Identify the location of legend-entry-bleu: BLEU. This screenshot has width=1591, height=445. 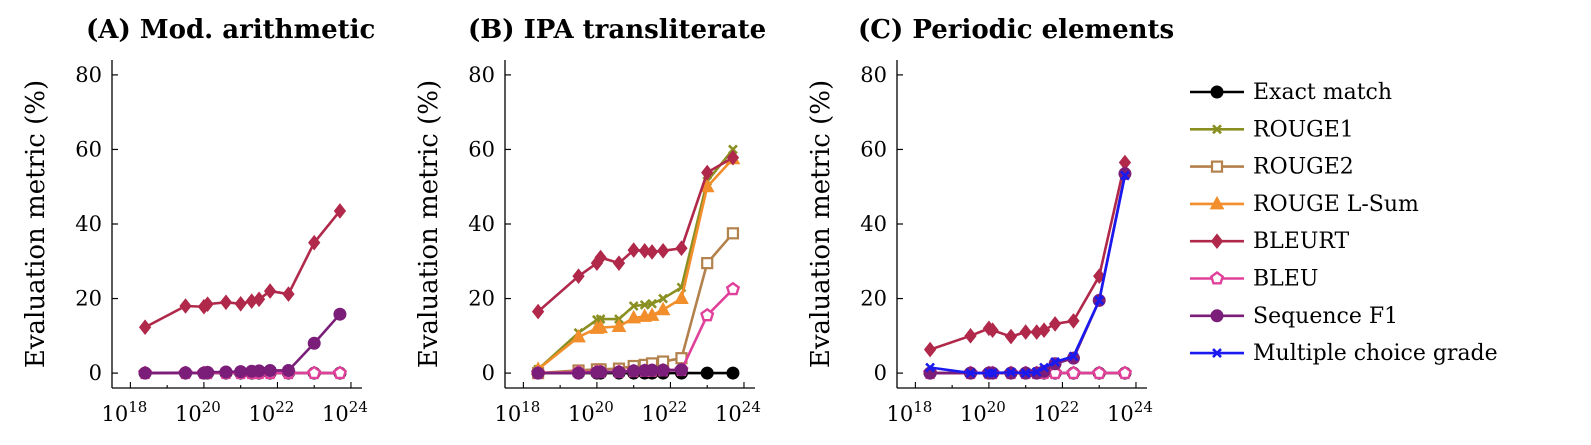
(1254, 279).